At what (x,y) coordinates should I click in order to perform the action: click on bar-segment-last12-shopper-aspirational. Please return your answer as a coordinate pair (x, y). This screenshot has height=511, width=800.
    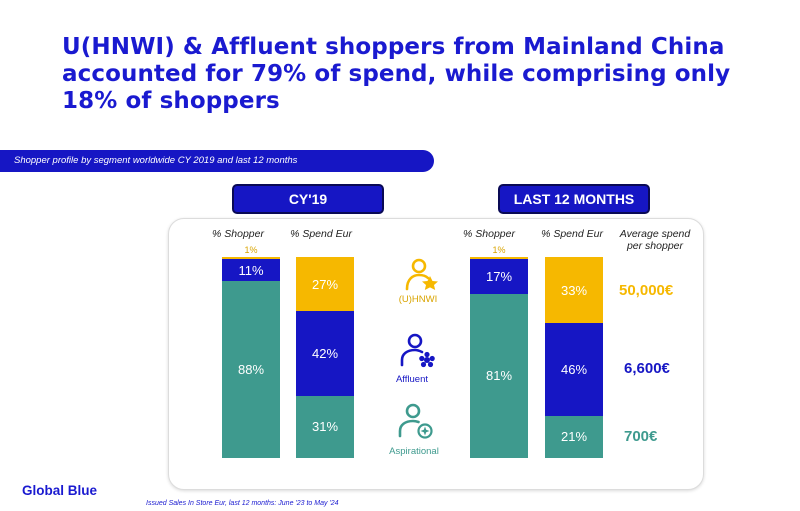
    Looking at the image, I should click on (499, 375).